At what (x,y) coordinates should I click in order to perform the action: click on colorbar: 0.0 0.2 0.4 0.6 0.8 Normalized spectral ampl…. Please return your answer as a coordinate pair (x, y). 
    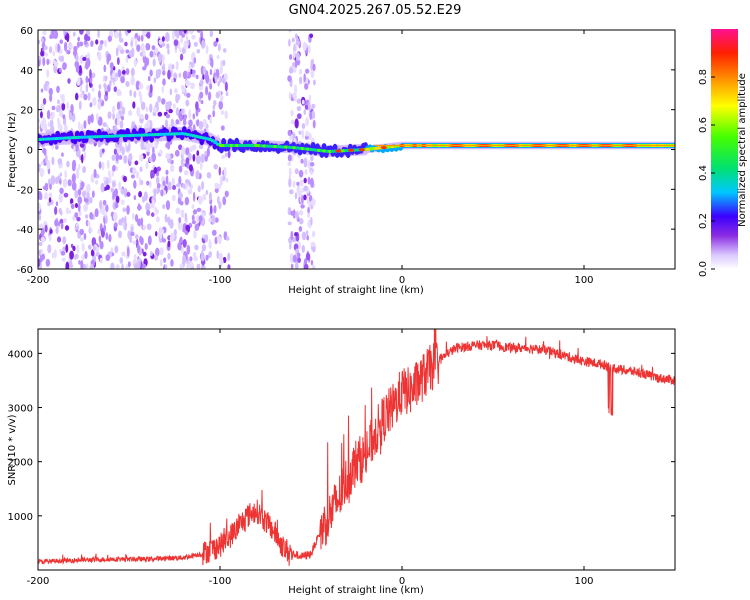
    Looking at the image, I should click on (723, 153).